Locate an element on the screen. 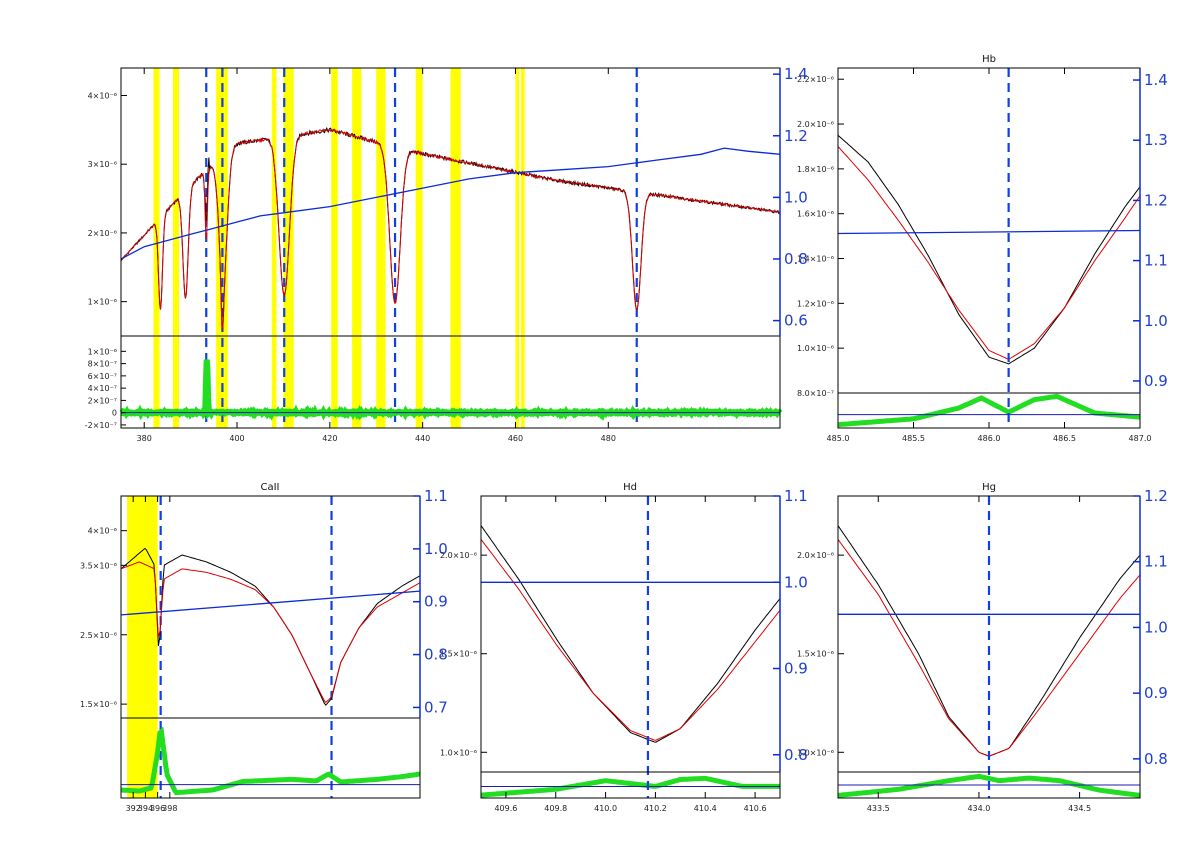 The height and width of the screenshot is (860, 1200). x-tick-label: 480 is located at coordinates (608, 438).